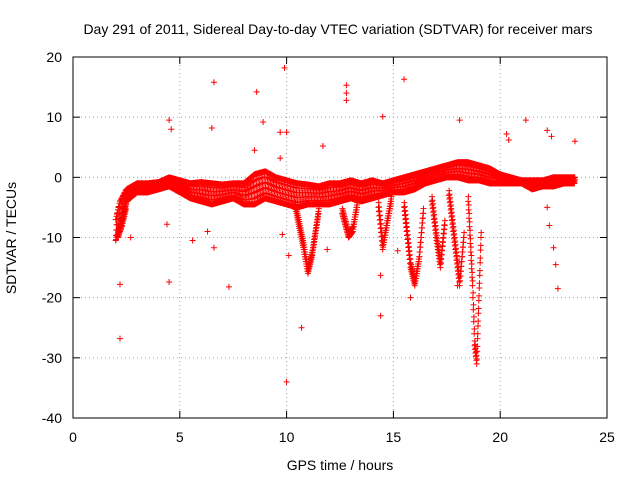  I want to click on y-tick-label: -10, so click(52, 238).